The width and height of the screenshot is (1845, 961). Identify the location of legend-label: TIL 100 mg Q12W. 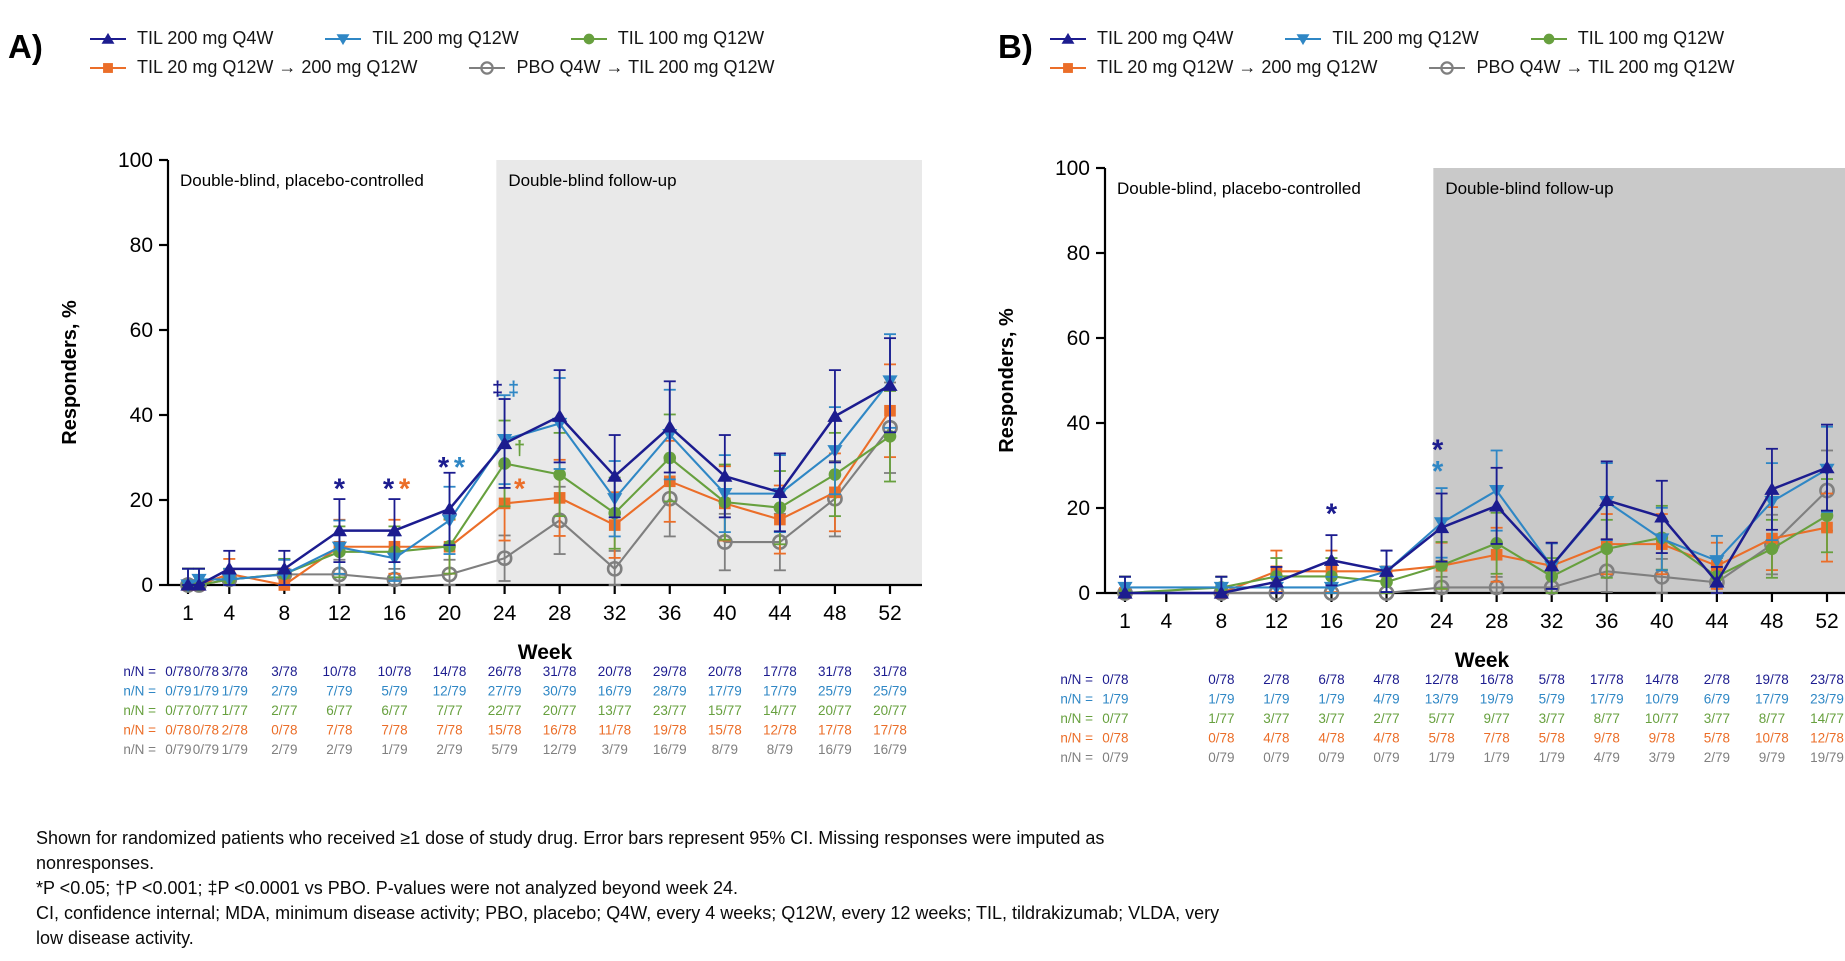
(691, 38).